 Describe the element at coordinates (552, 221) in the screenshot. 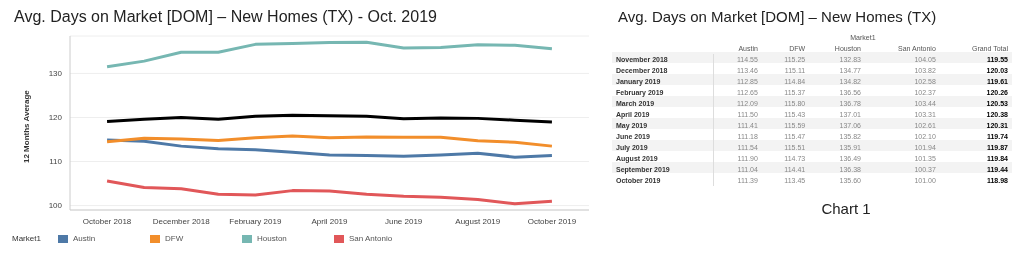

I see `x-tick-label: October 2019` at that location.